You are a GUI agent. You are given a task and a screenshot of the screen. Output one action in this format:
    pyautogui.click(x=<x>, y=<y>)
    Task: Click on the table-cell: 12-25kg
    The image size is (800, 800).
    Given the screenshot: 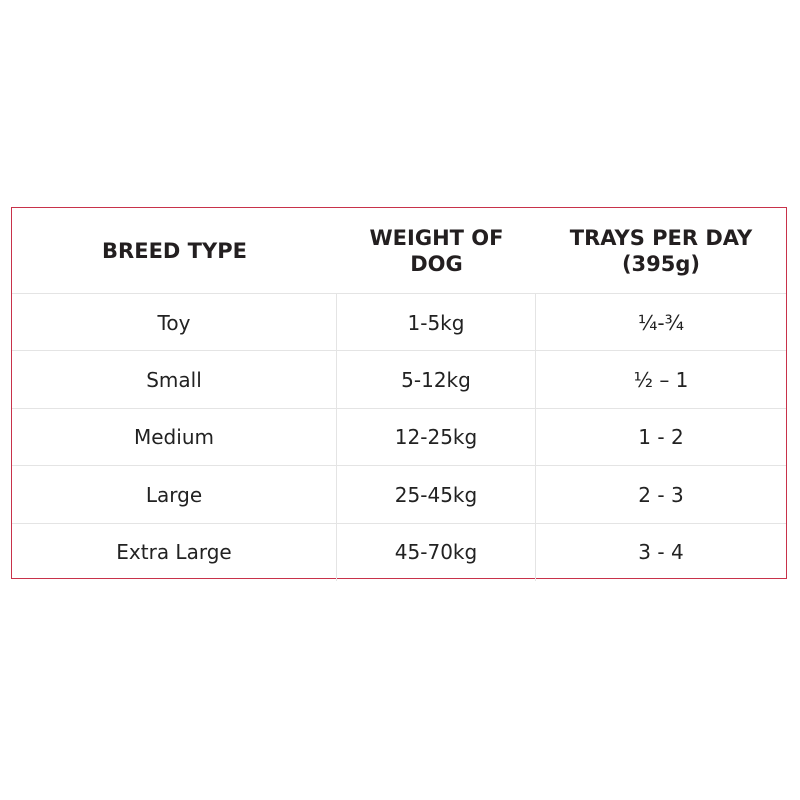 What is the action you would take?
    pyautogui.click(x=436, y=437)
    